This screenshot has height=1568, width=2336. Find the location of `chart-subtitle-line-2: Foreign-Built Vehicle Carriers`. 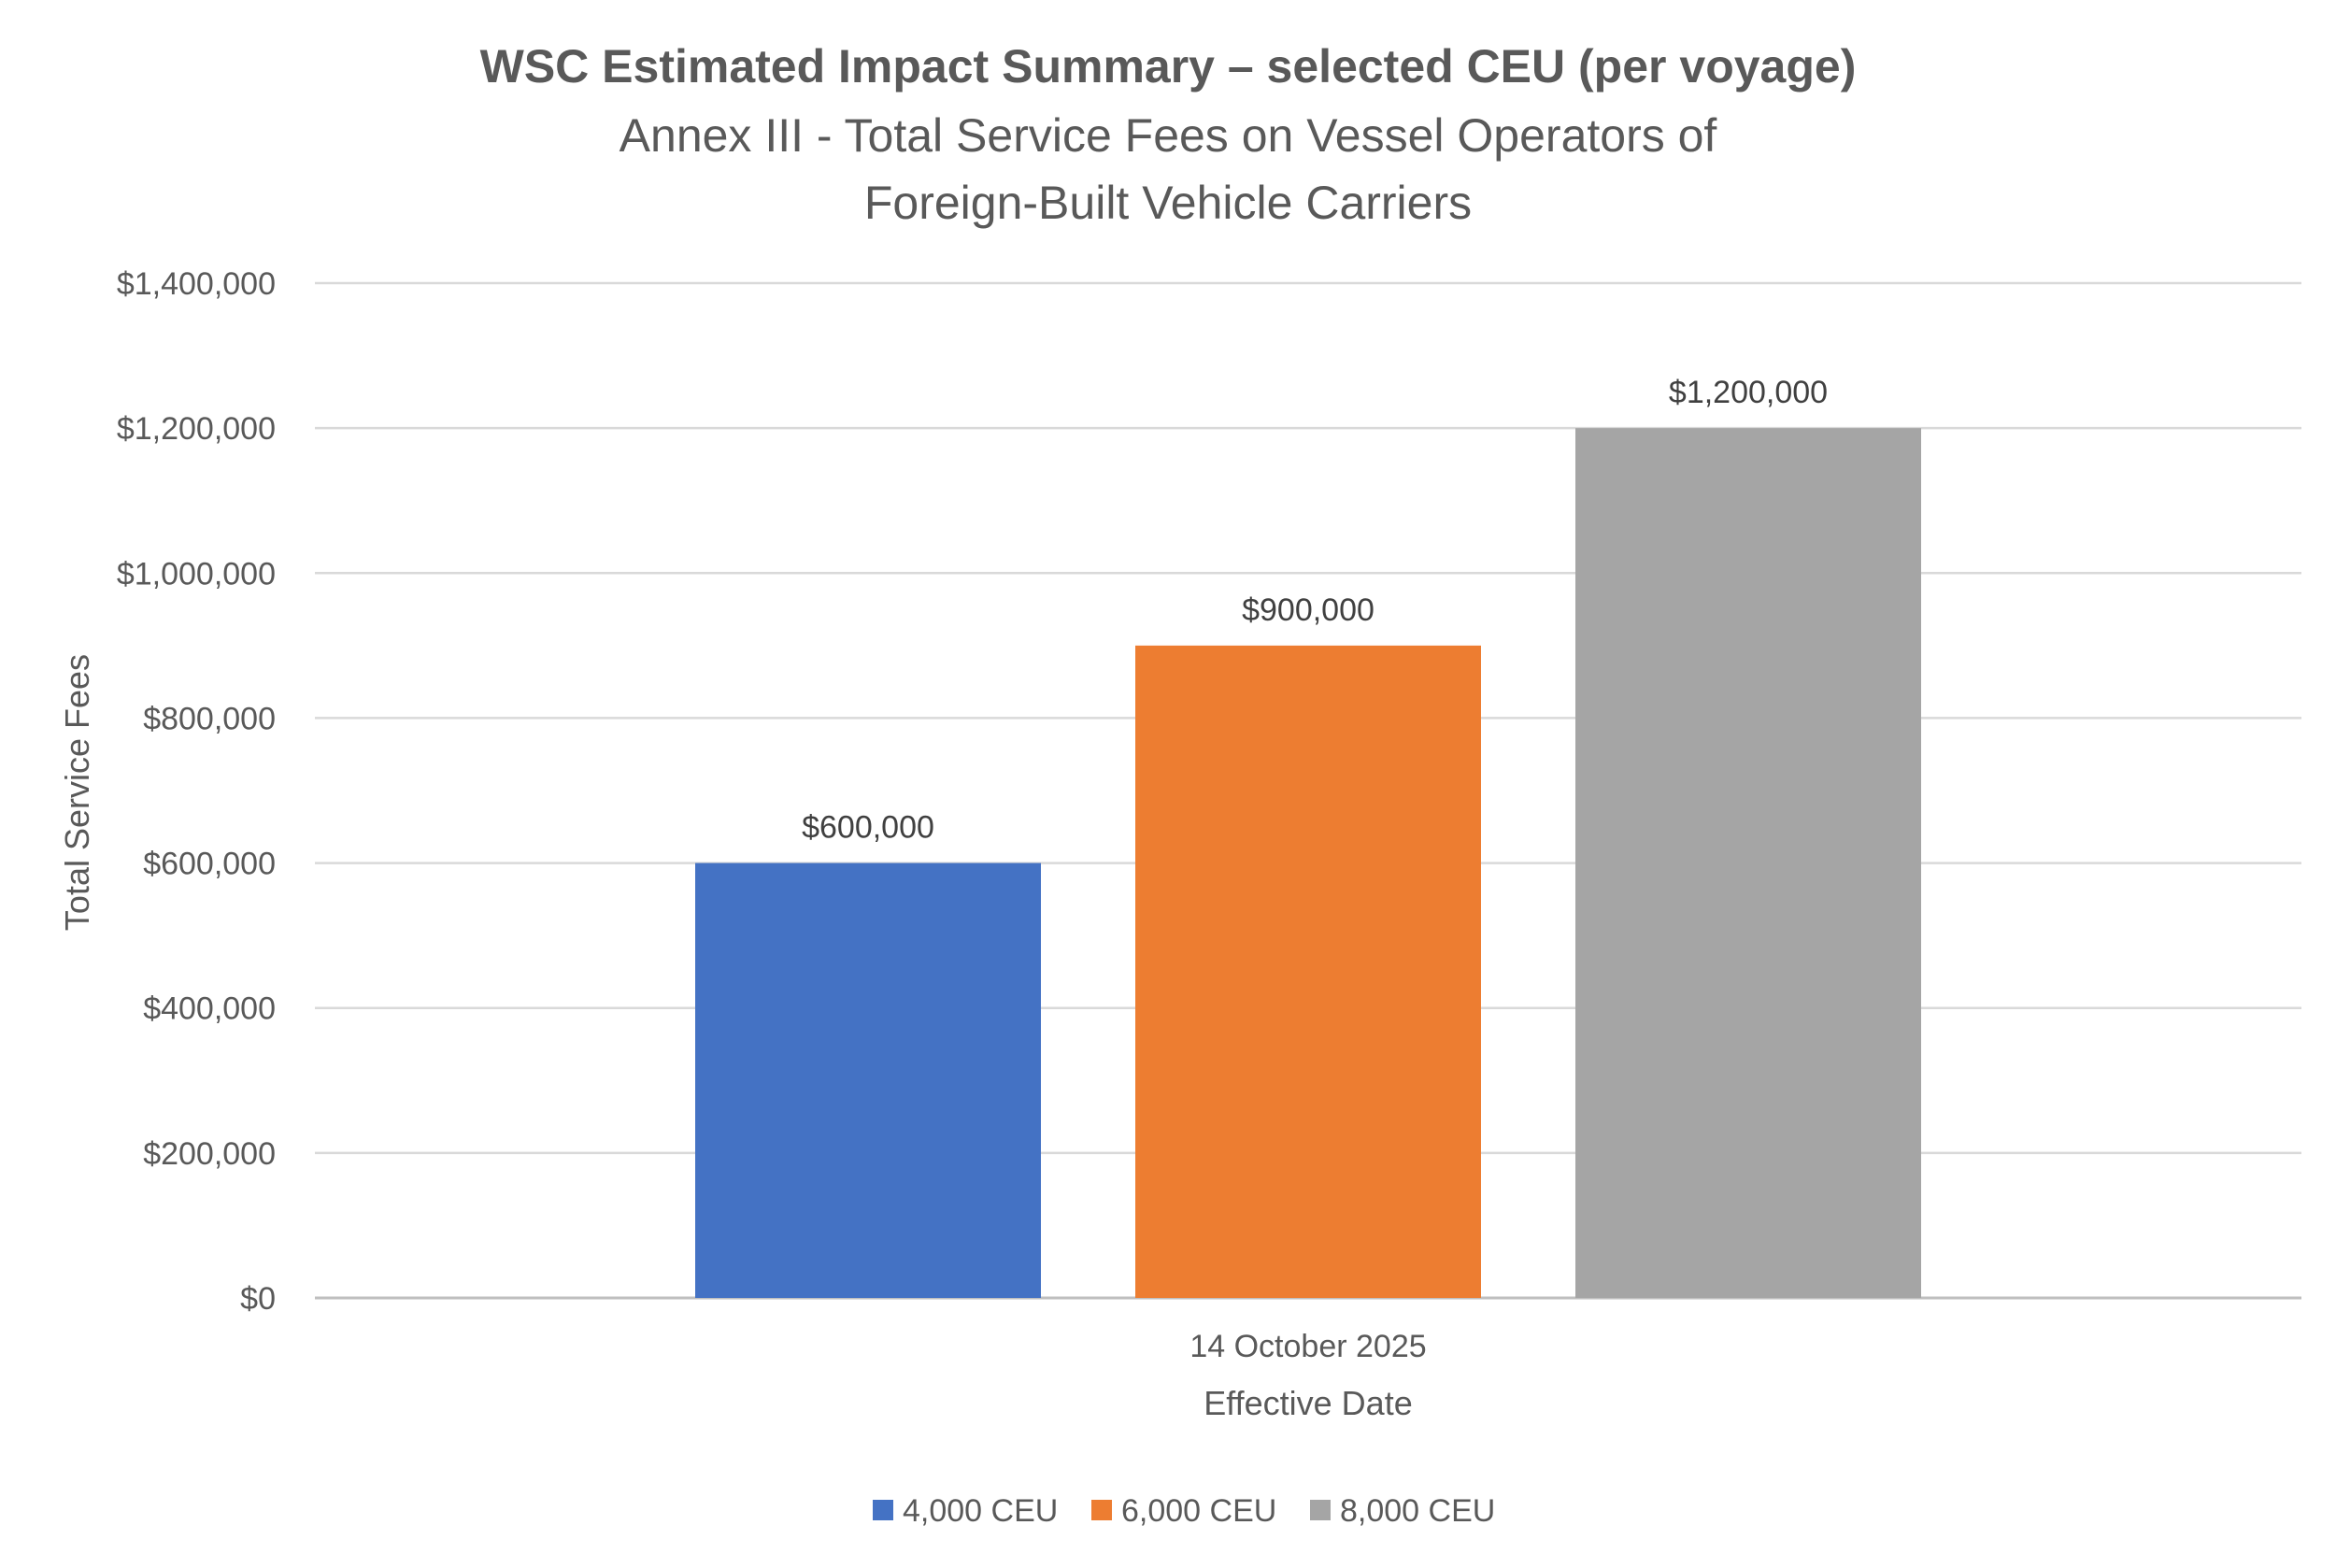

chart-subtitle-line-2: Foreign-Built Vehicle Carriers is located at coordinates (1168, 203).